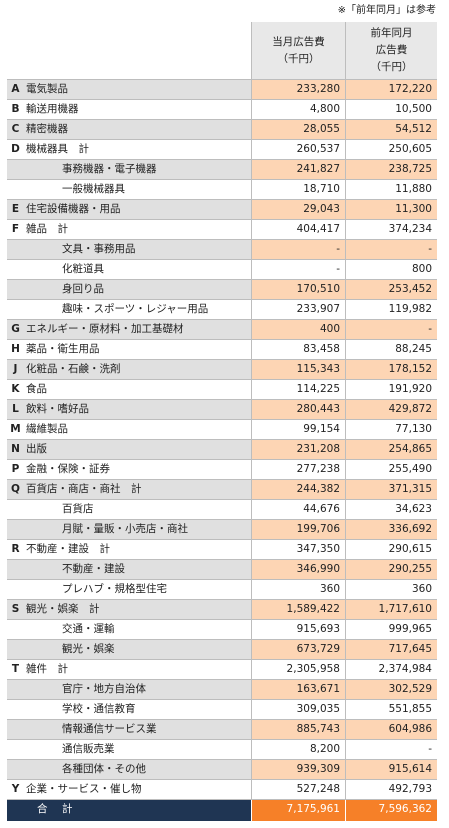  What do you see at coordinates (298, 569) in the screenshot?
I see `current-month-value: 346,990` at bounding box center [298, 569].